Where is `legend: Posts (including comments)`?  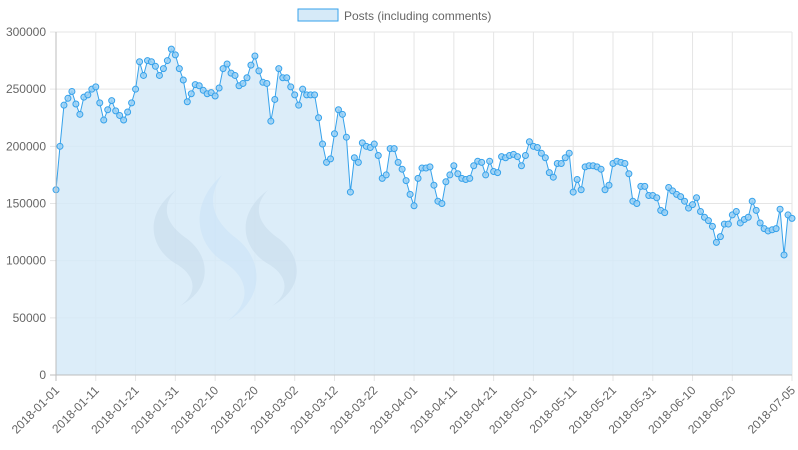
legend: Posts (including comments) is located at coordinates (394, 15).